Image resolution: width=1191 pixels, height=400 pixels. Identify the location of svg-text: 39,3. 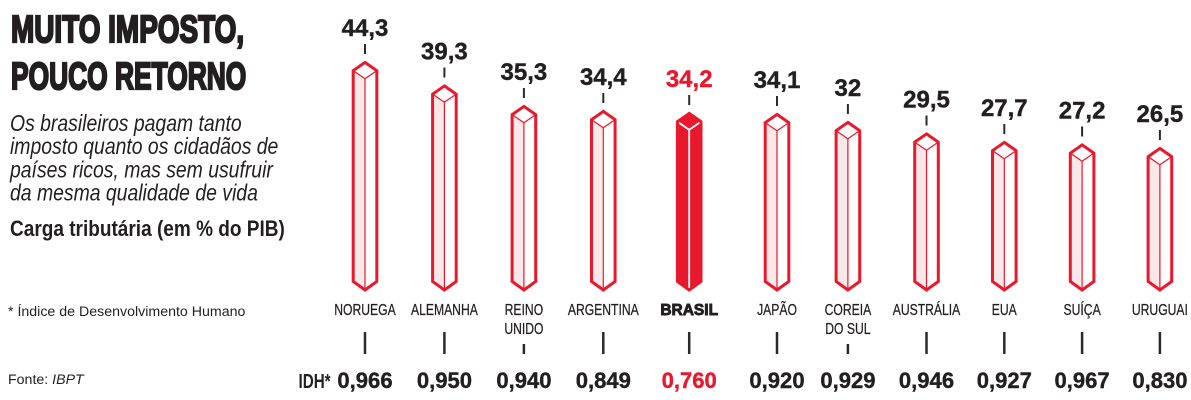
(444, 52).